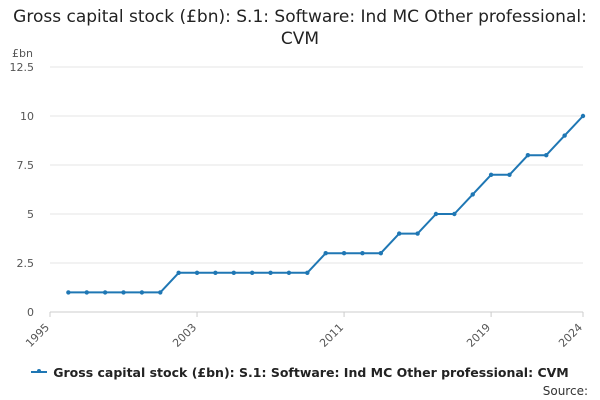 The width and height of the screenshot is (600, 400). I want to click on legend-line-icon, so click(39, 370).